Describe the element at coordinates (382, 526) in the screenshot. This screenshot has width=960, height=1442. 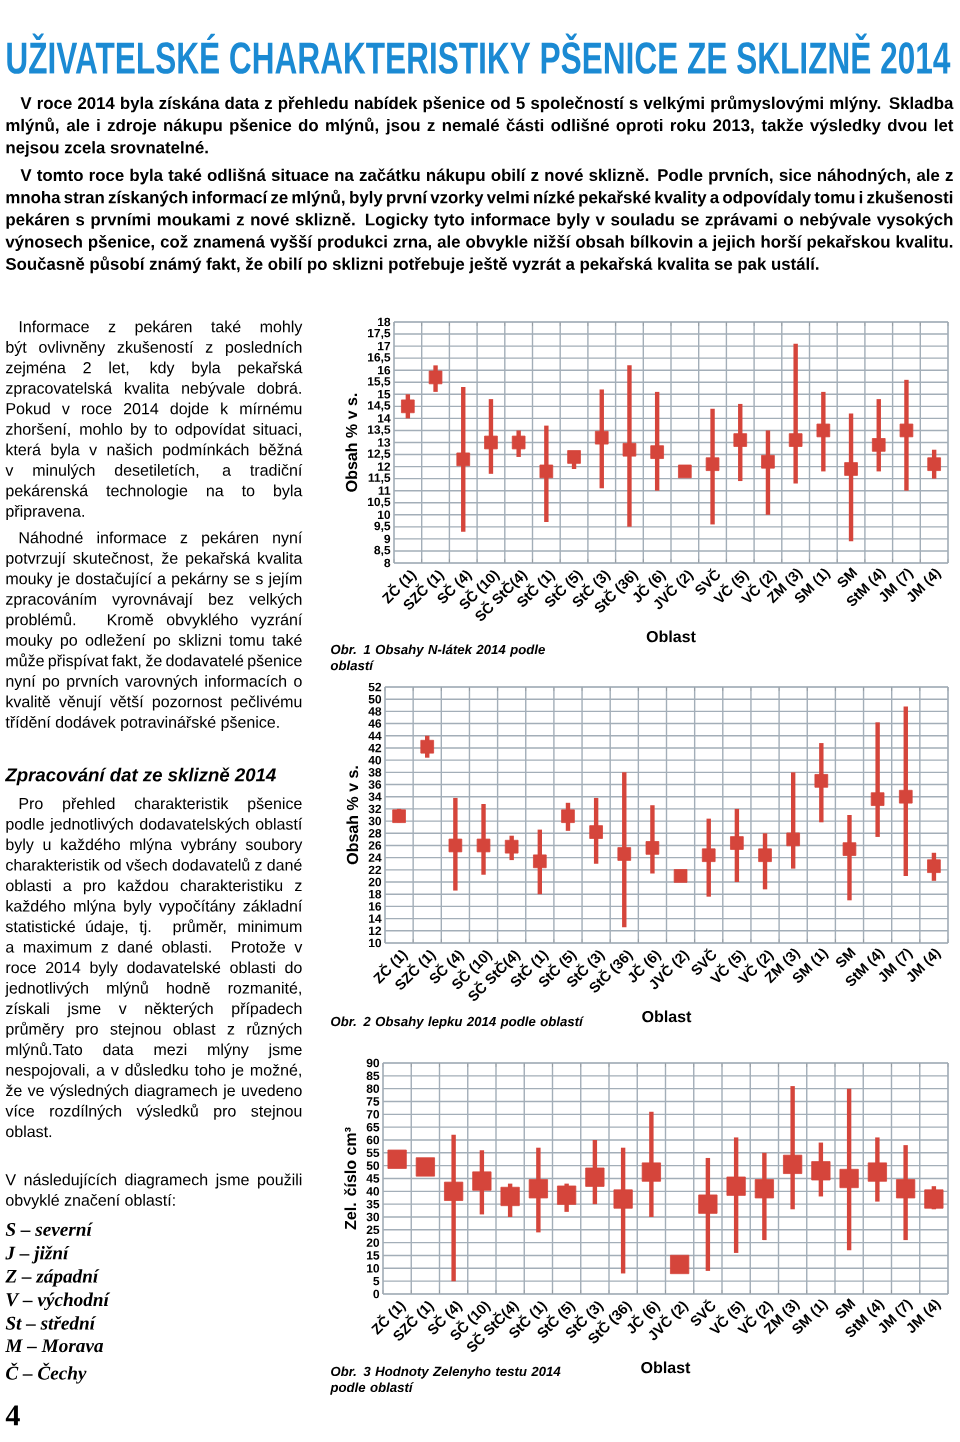
I see `y-tick-label: 9,5` at that location.